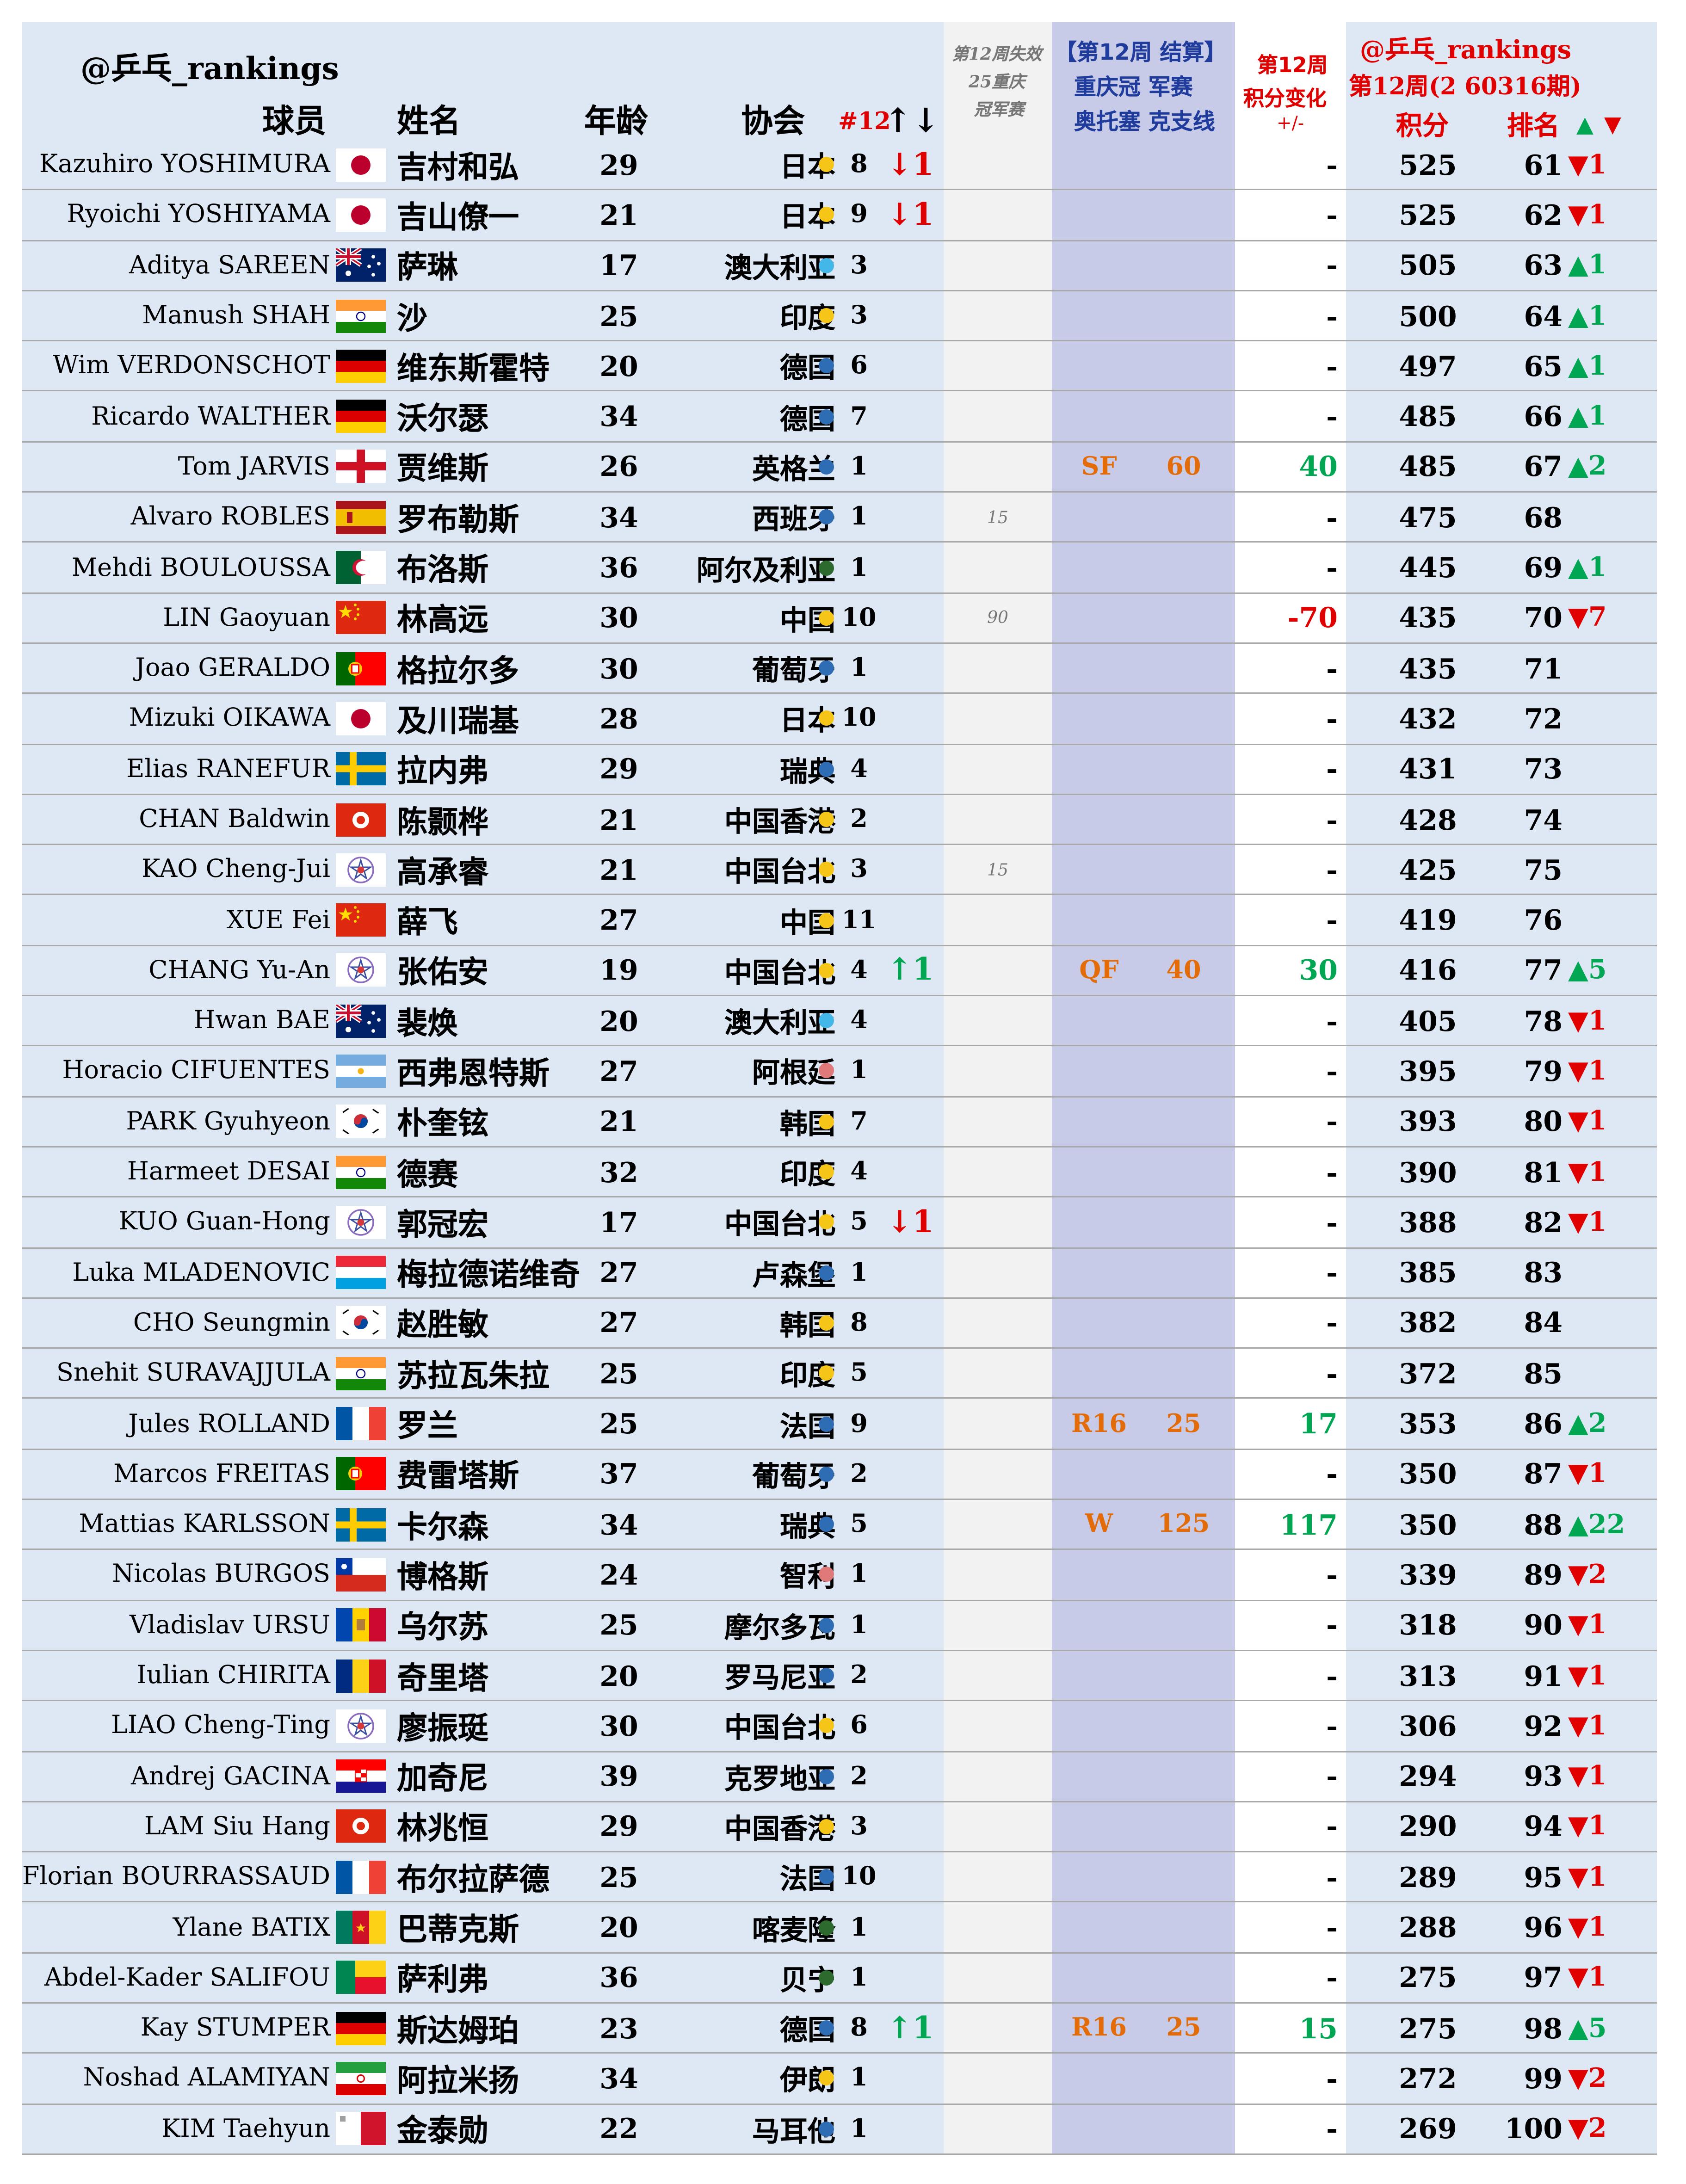 The height and width of the screenshot is (2184, 1686). Describe the element at coordinates (1587, 214) in the screenshot. I see `rank-move: ▼1` at that location.